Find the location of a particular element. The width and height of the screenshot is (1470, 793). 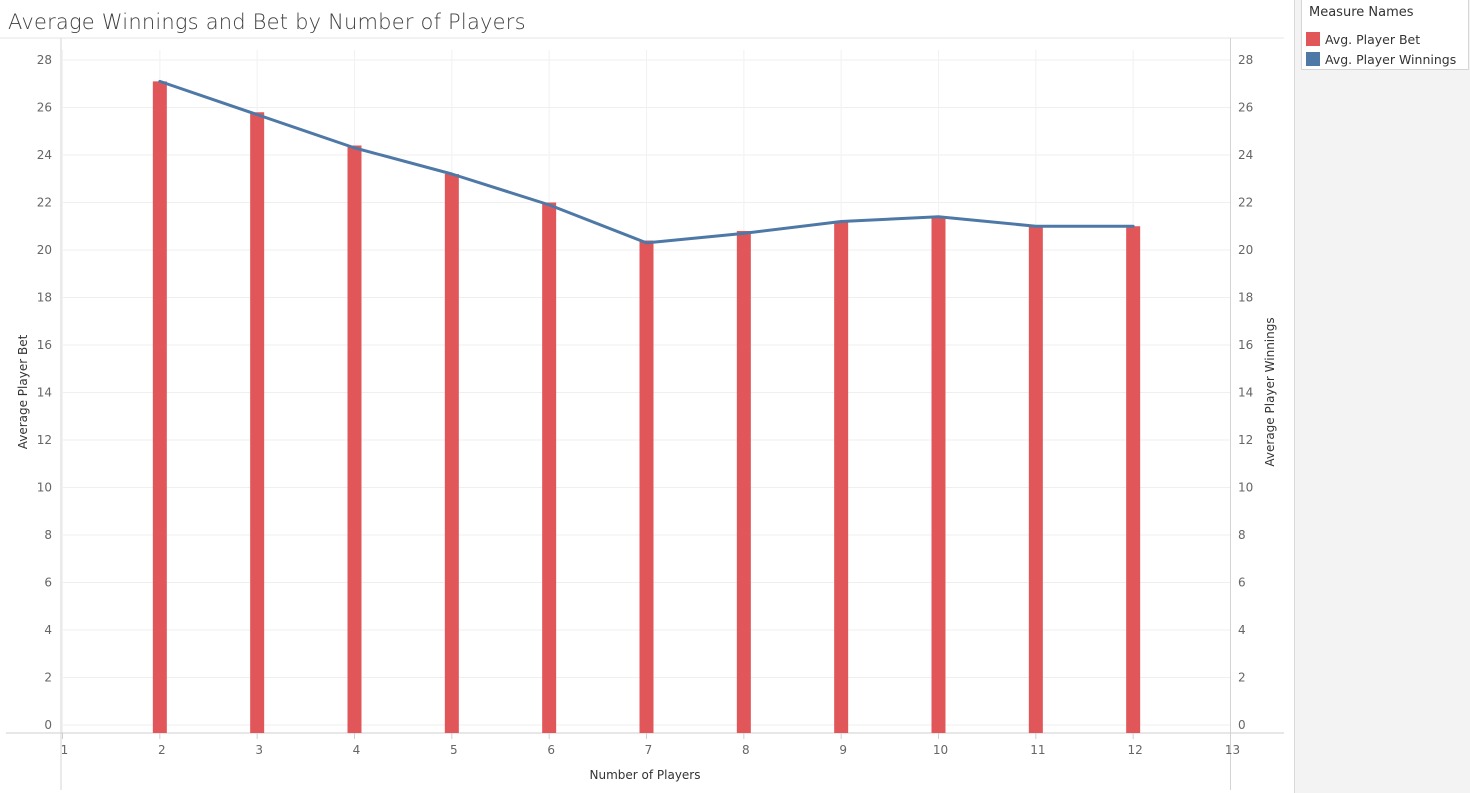

y-tick-label: 28 is located at coordinates (44, 60).